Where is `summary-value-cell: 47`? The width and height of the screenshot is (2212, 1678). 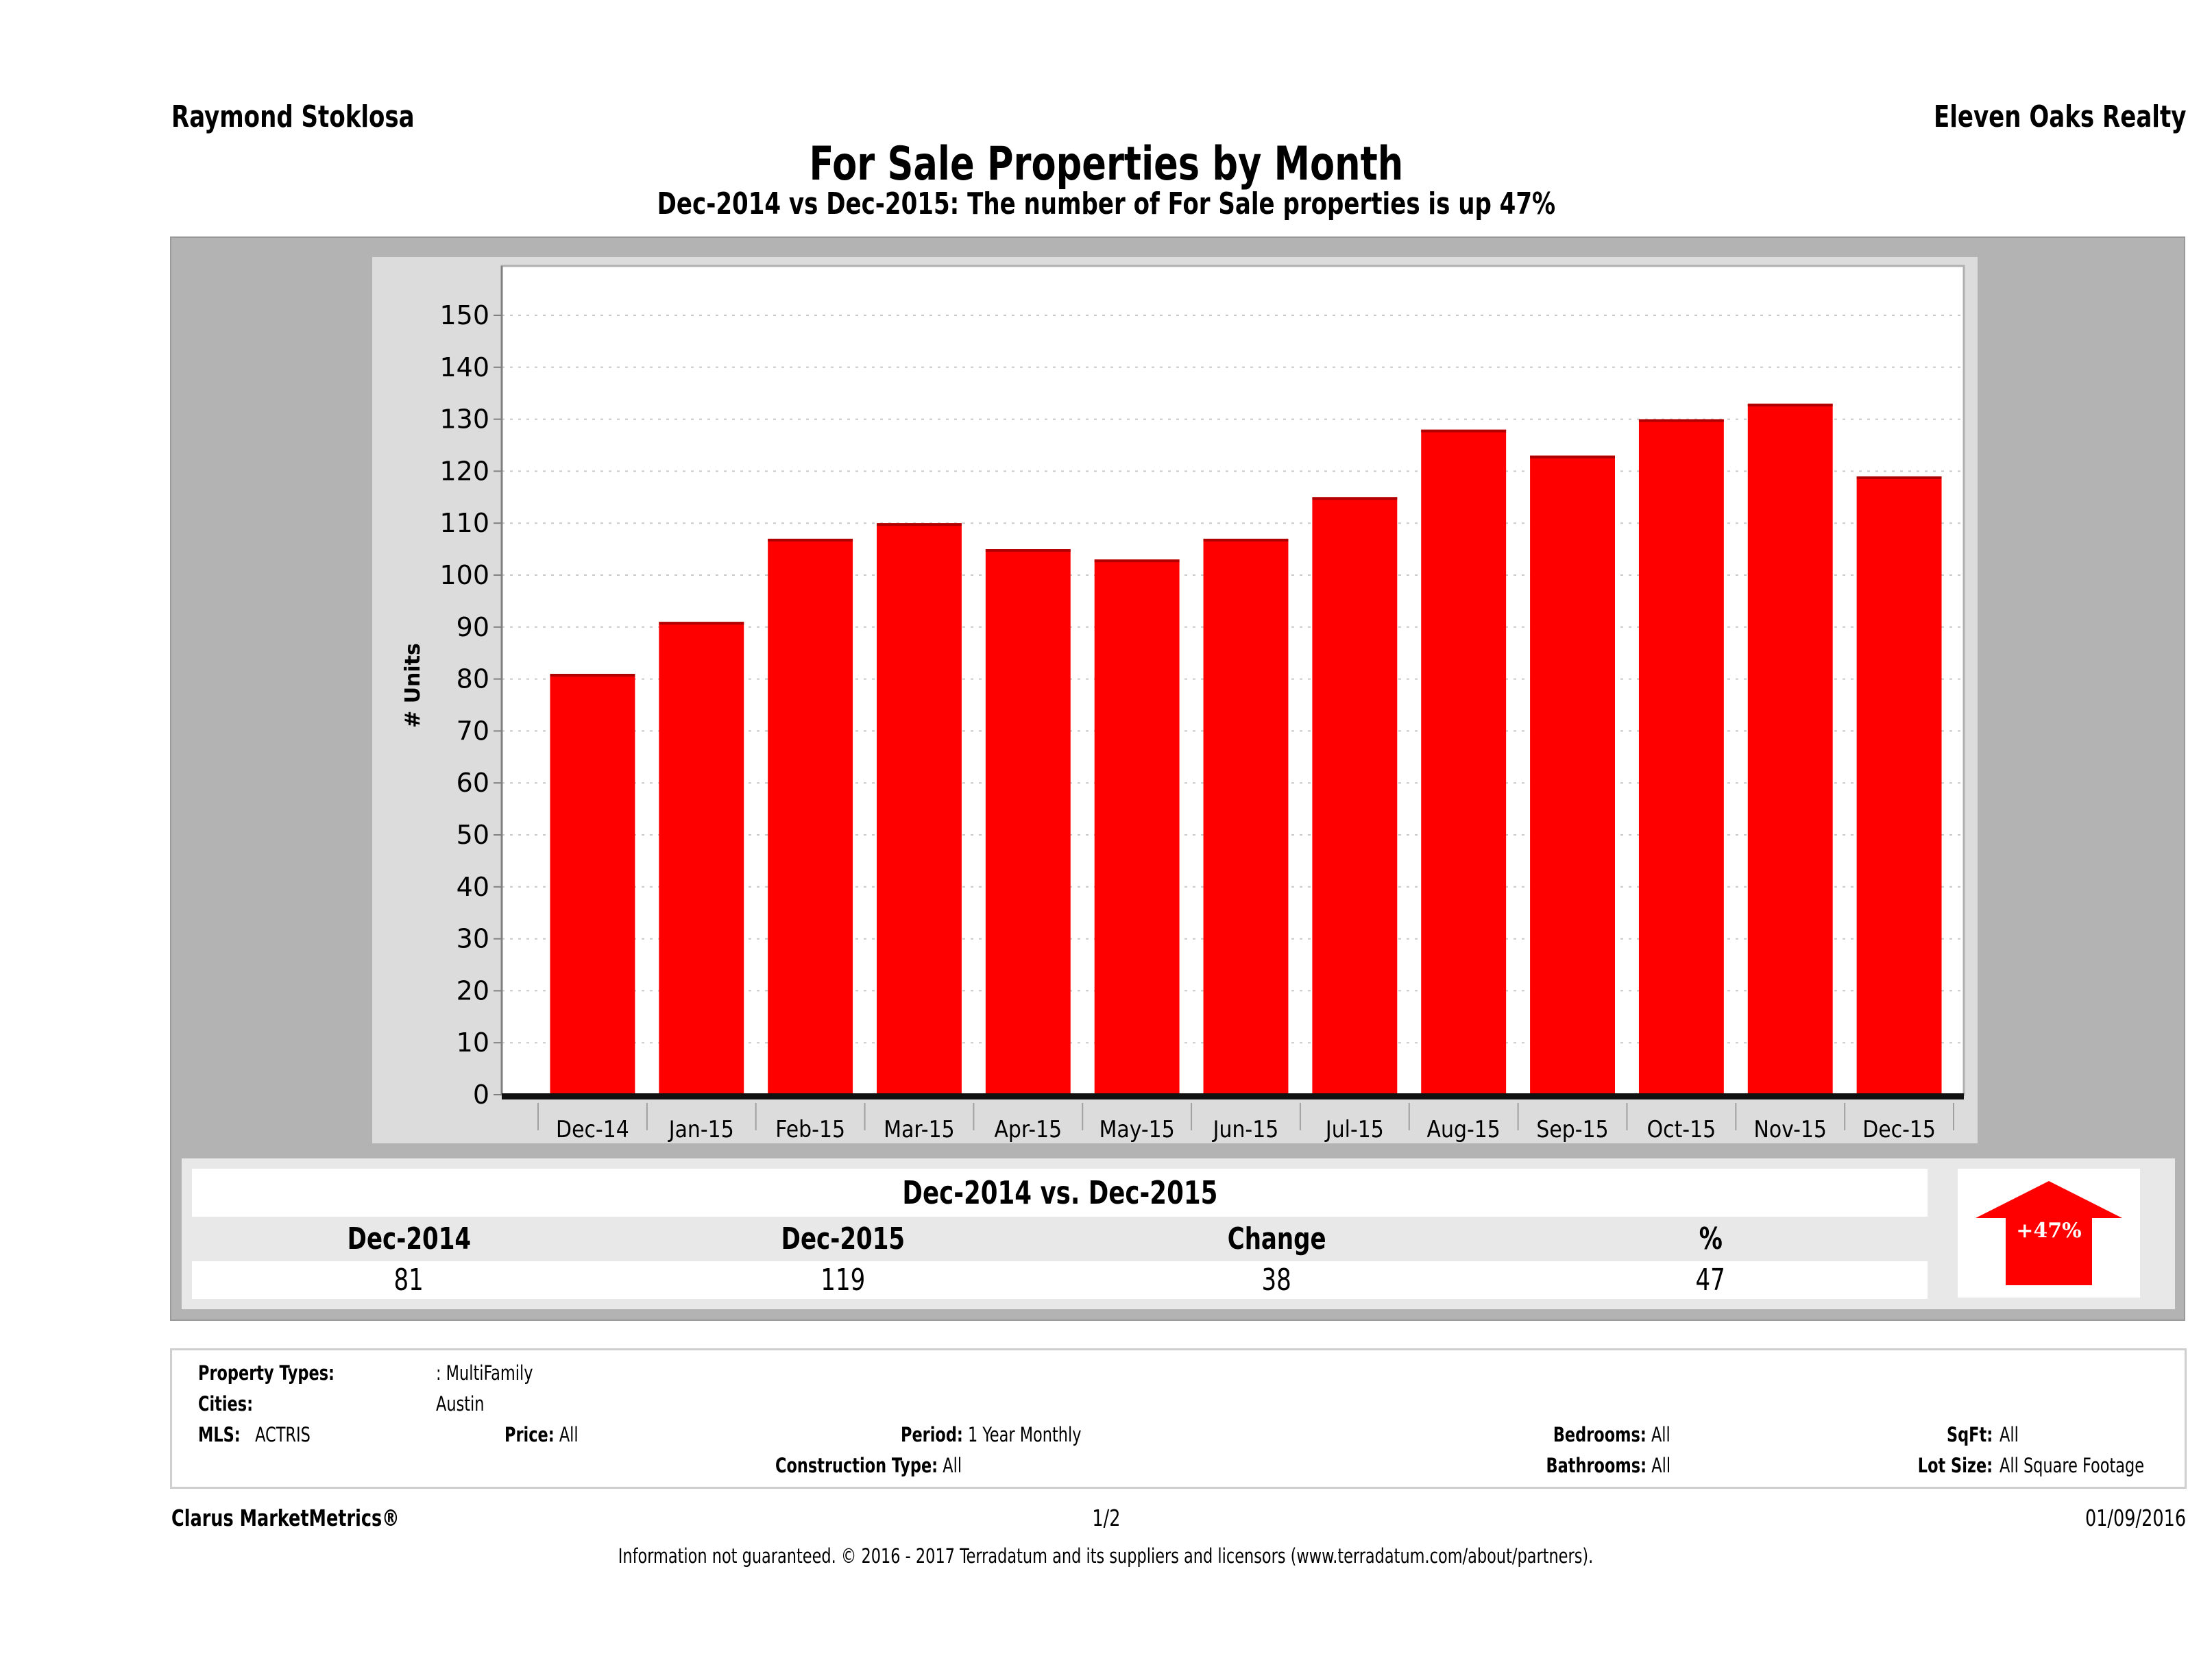 summary-value-cell: 47 is located at coordinates (1711, 1280).